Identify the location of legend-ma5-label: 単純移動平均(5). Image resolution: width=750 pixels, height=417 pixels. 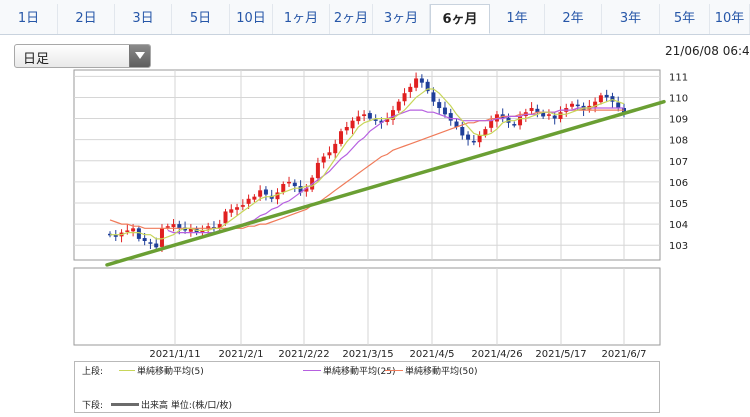
(170, 372).